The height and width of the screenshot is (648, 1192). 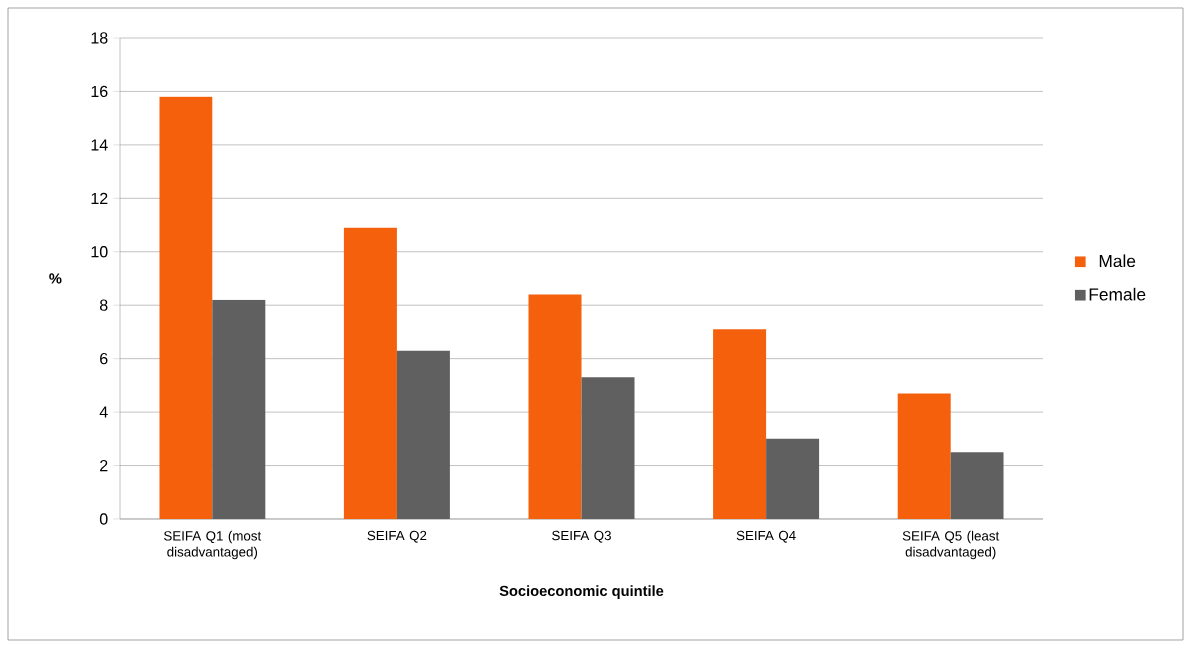 What do you see at coordinates (99, 198) in the screenshot?
I see `y-tick-label: 12` at bounding box center [99, 198].